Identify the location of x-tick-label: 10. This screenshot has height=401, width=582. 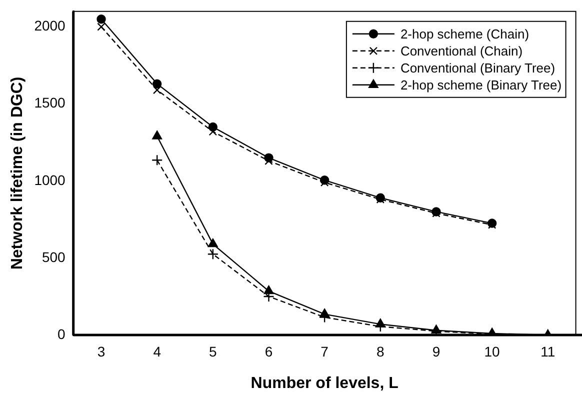
(492, 351).